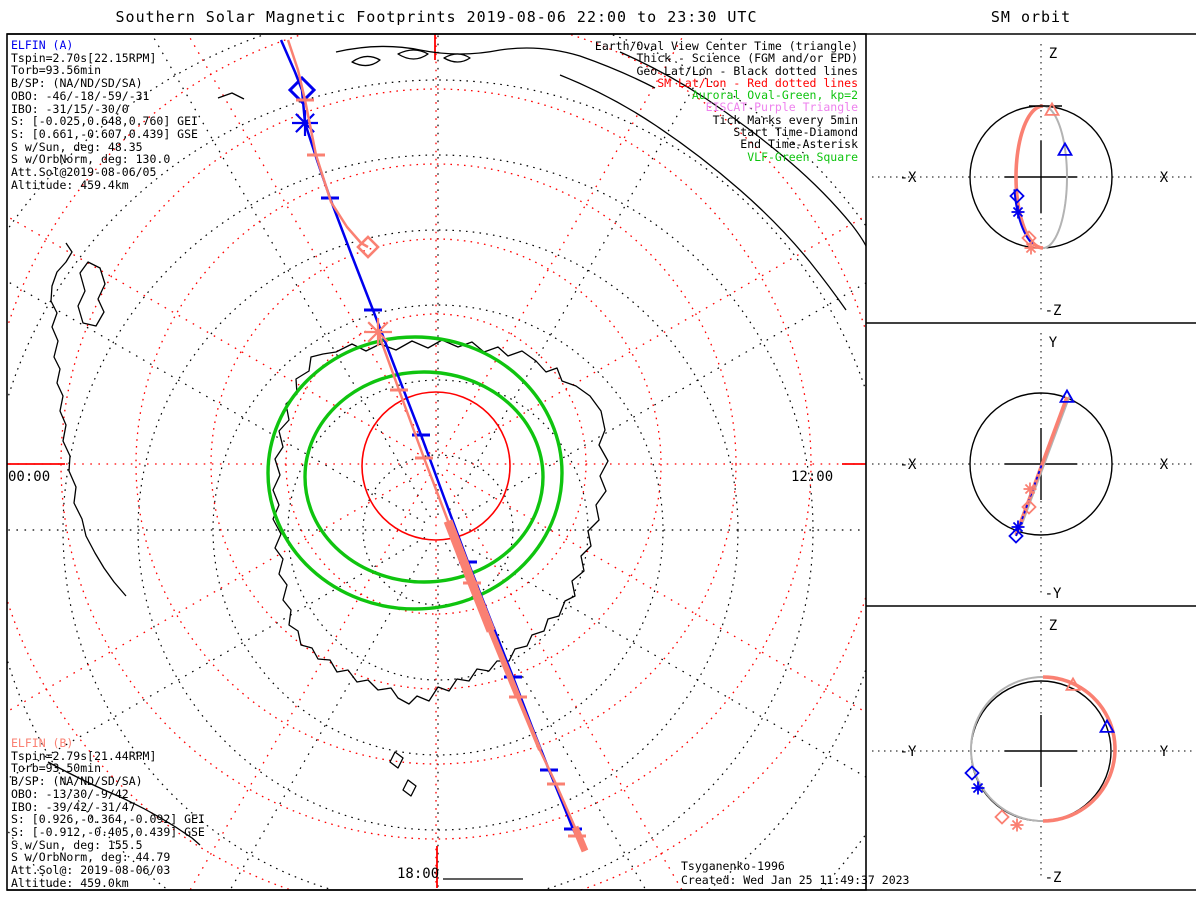  What do you see at coordinates (104, 121) in the screenshot?
I see `elfin-a-s-gei: S: [-0.025,0.648,0.760] GEI` at bounding box center [104, 121].